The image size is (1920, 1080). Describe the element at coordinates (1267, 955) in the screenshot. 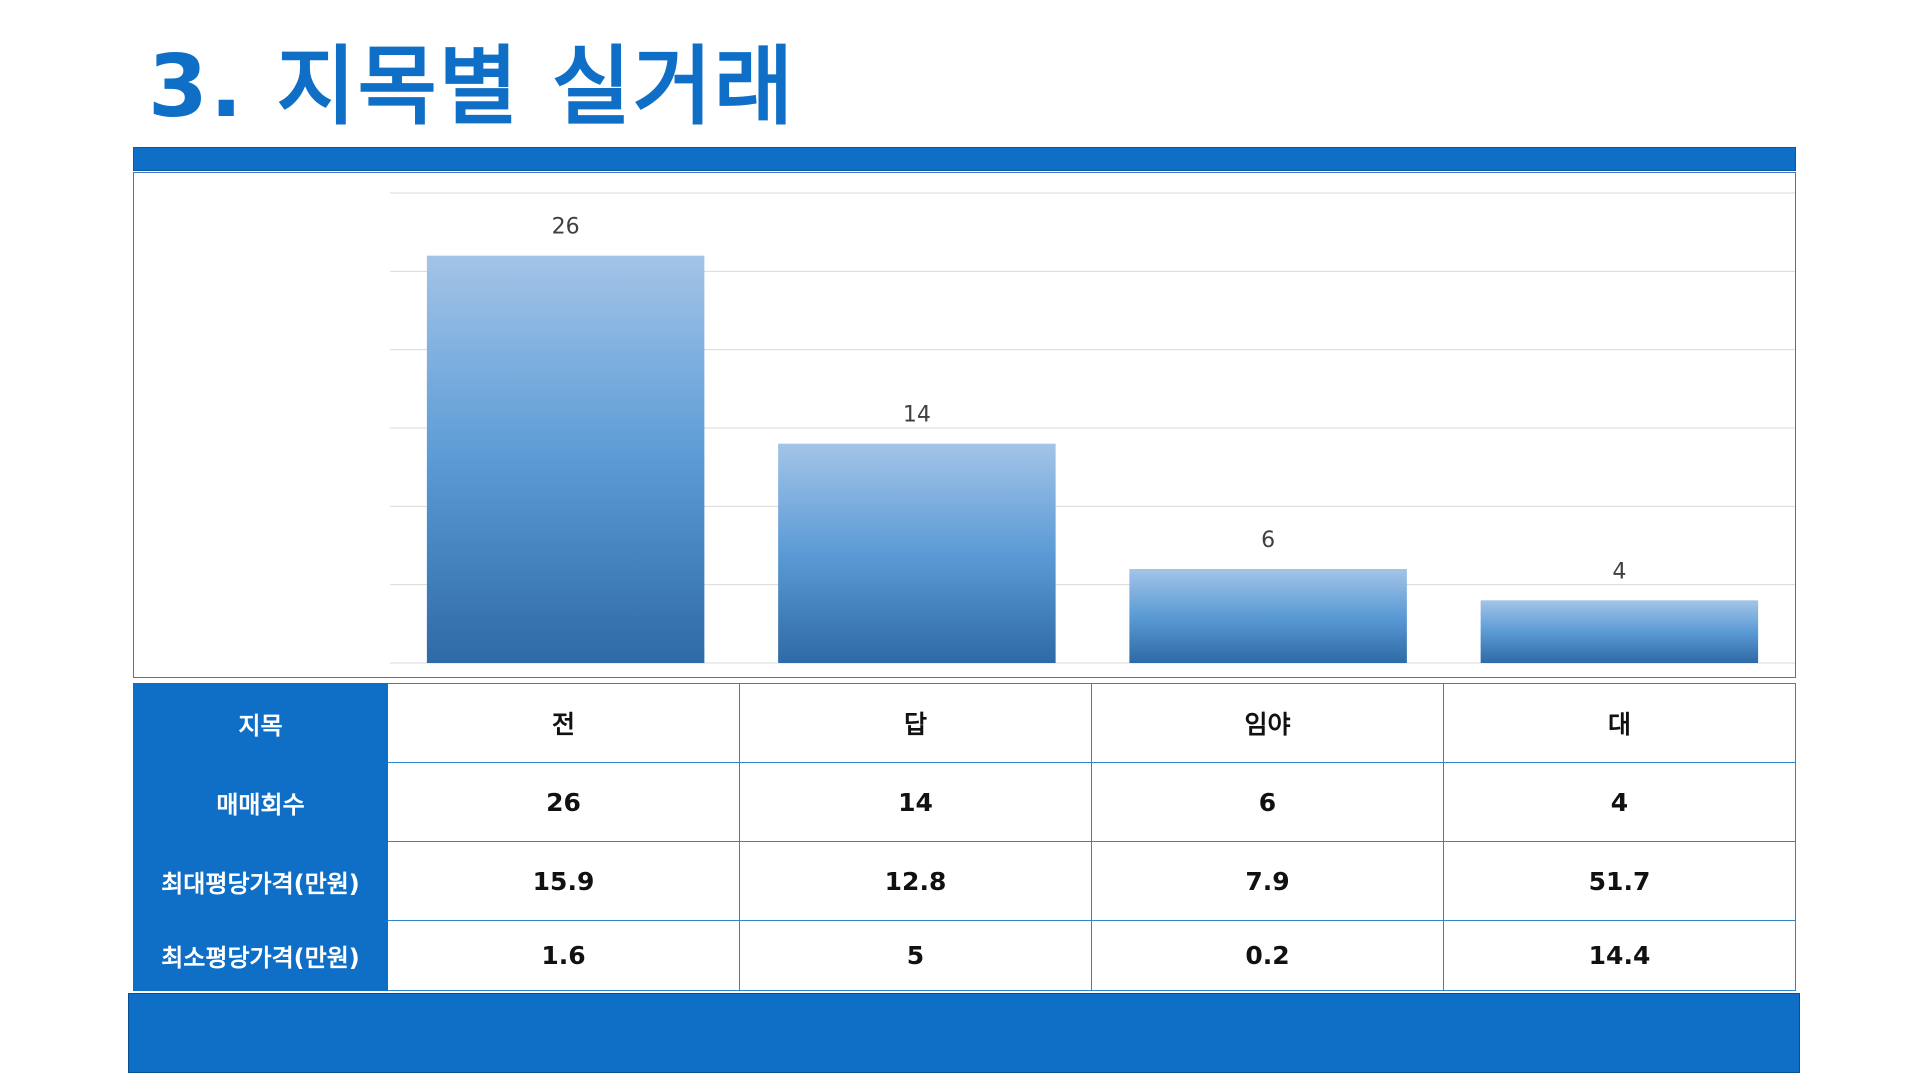

I see `table-cell: 0.2` at that location.